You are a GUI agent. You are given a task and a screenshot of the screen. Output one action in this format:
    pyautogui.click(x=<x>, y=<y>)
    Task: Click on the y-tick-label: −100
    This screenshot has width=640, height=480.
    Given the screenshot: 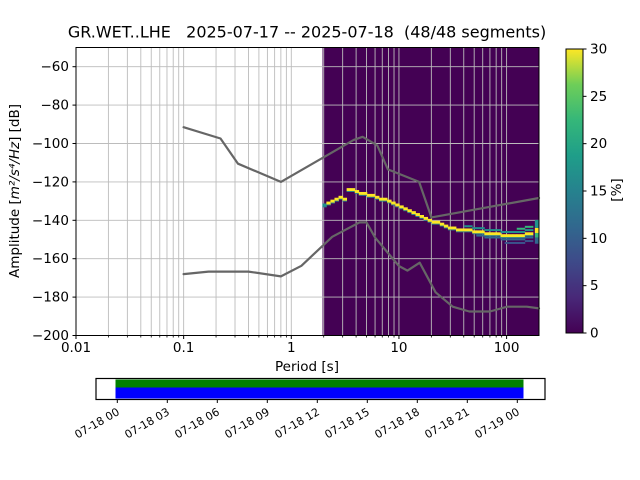 What is the action you would take?
    pyautogui.click(x=50, y=144)
    